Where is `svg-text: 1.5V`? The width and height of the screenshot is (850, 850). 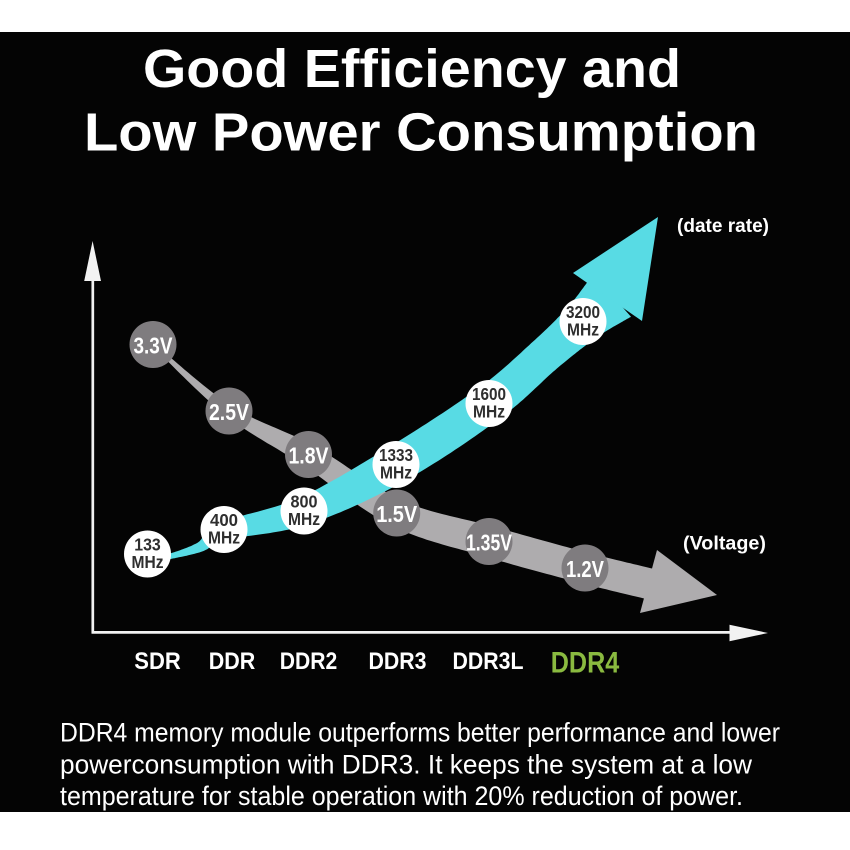 svg-text: 1.5V is located at coordinates (396, 514).